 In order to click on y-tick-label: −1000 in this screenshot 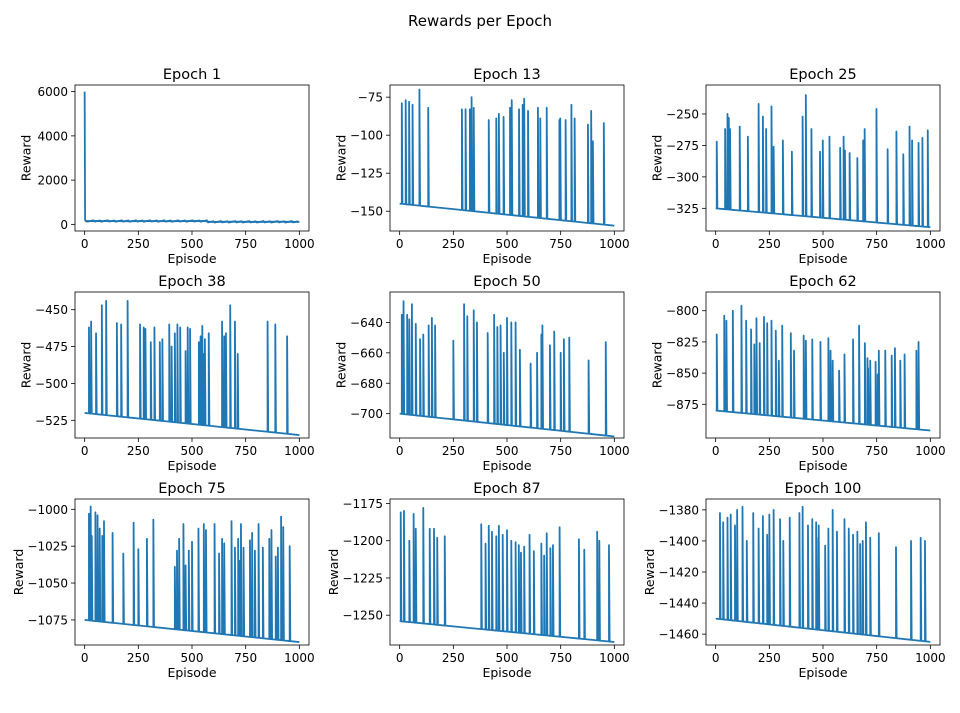, I will do `click(47, 510)`.